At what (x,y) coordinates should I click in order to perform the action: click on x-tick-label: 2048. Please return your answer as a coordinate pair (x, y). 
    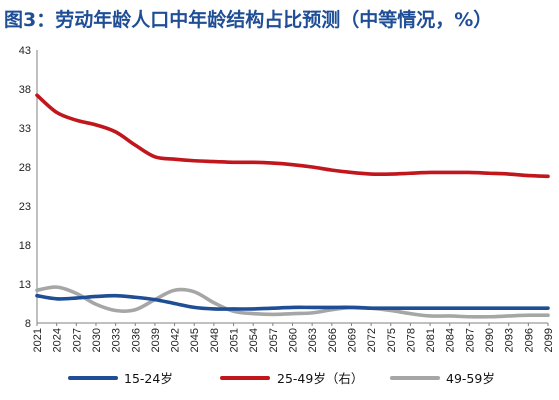
    Looking at the image, I should click on (215, 340).